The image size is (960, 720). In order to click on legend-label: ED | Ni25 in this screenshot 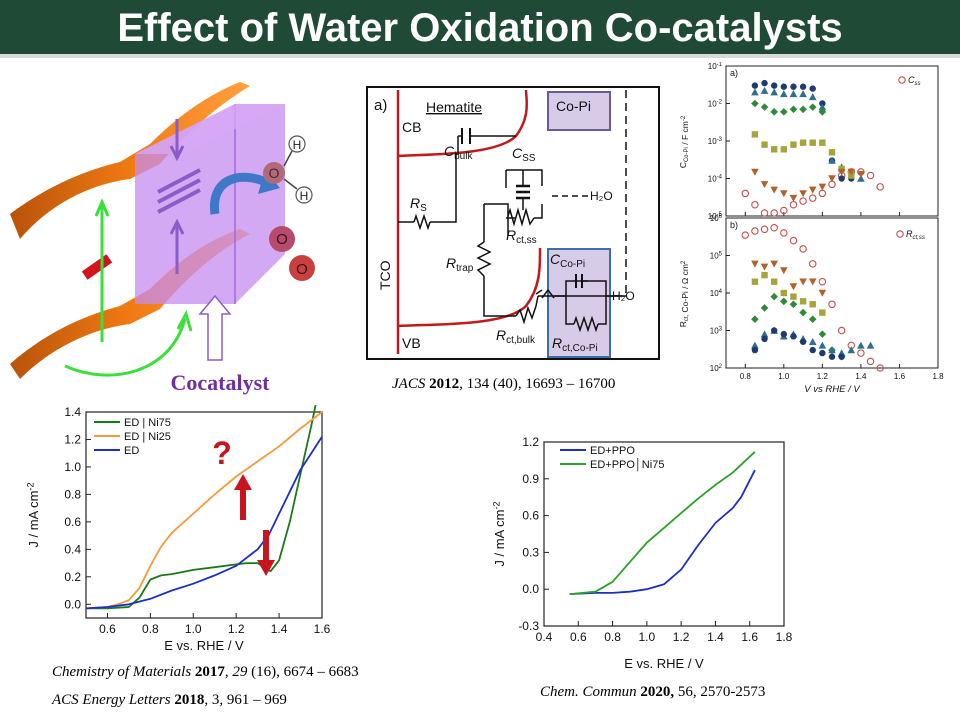, I will do `click(147, 437)`.